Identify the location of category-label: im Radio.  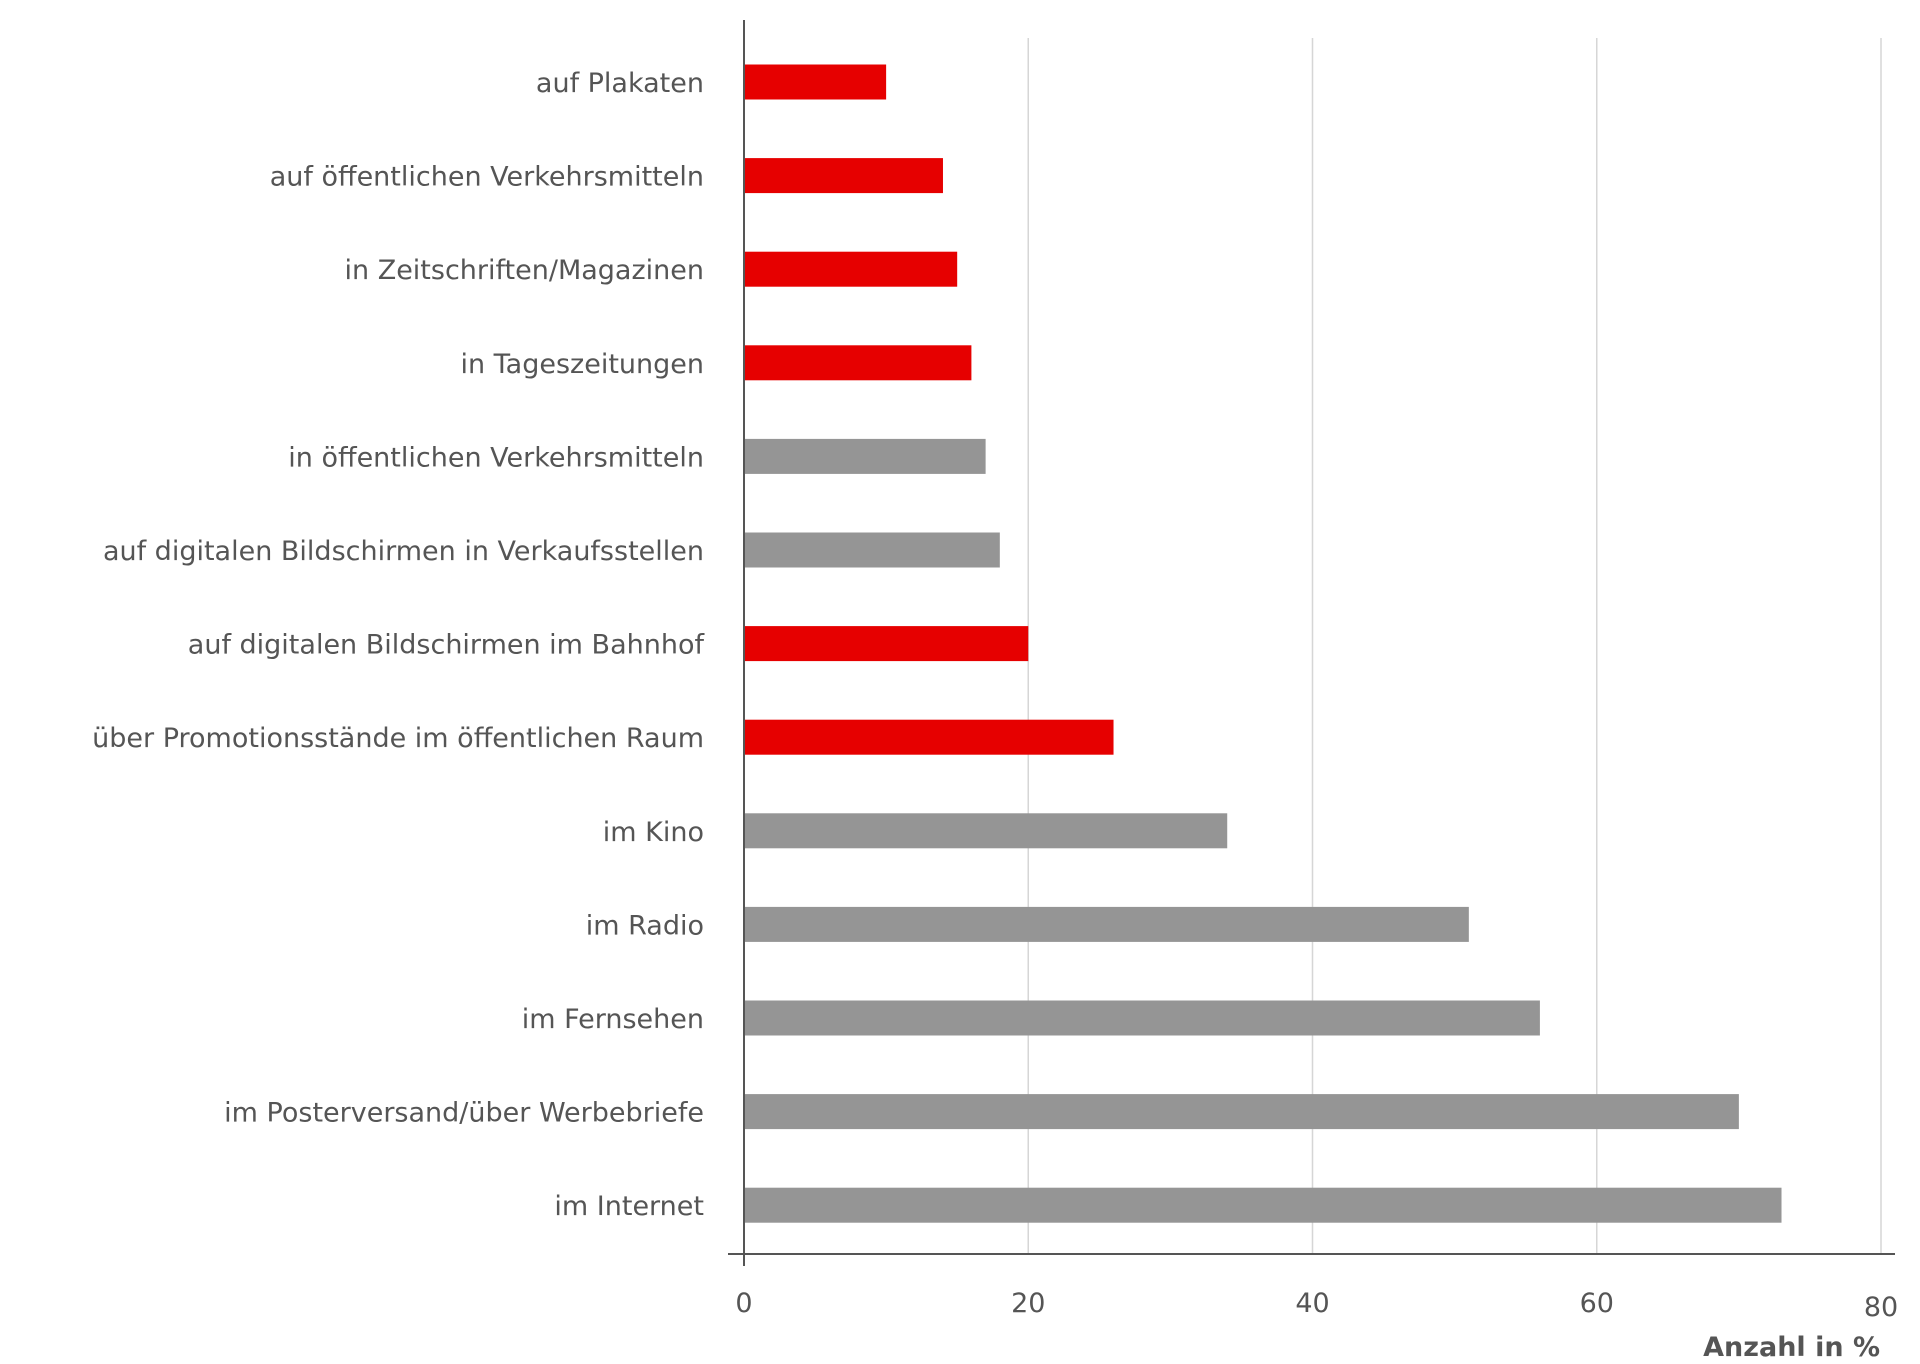
(645, 925).